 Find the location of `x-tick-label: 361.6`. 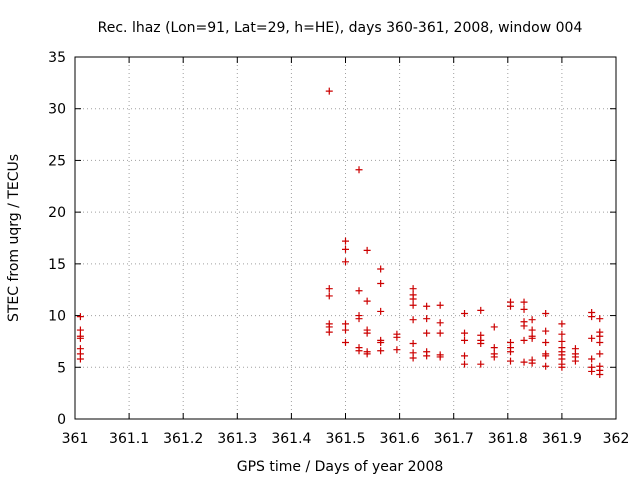

x-tick-label: 361.6 is located at coordinates (400, 439).